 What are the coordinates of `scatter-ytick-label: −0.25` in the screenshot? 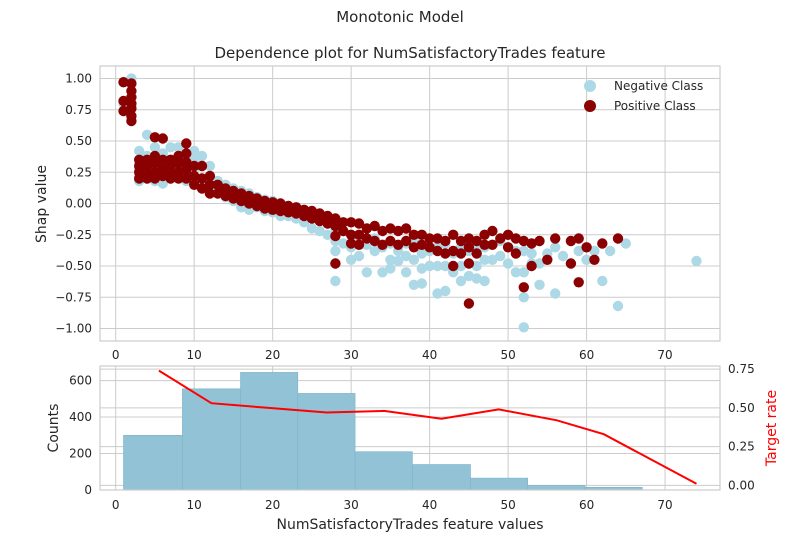 It's located at (73, 235).